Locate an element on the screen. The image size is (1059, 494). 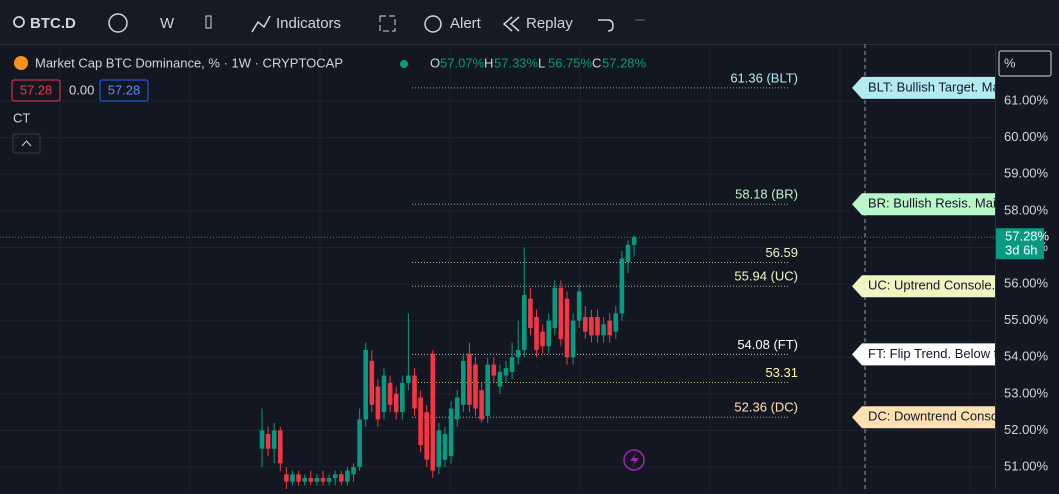
y-tick-label: 52.00% is located at coordinates (1026, 429).